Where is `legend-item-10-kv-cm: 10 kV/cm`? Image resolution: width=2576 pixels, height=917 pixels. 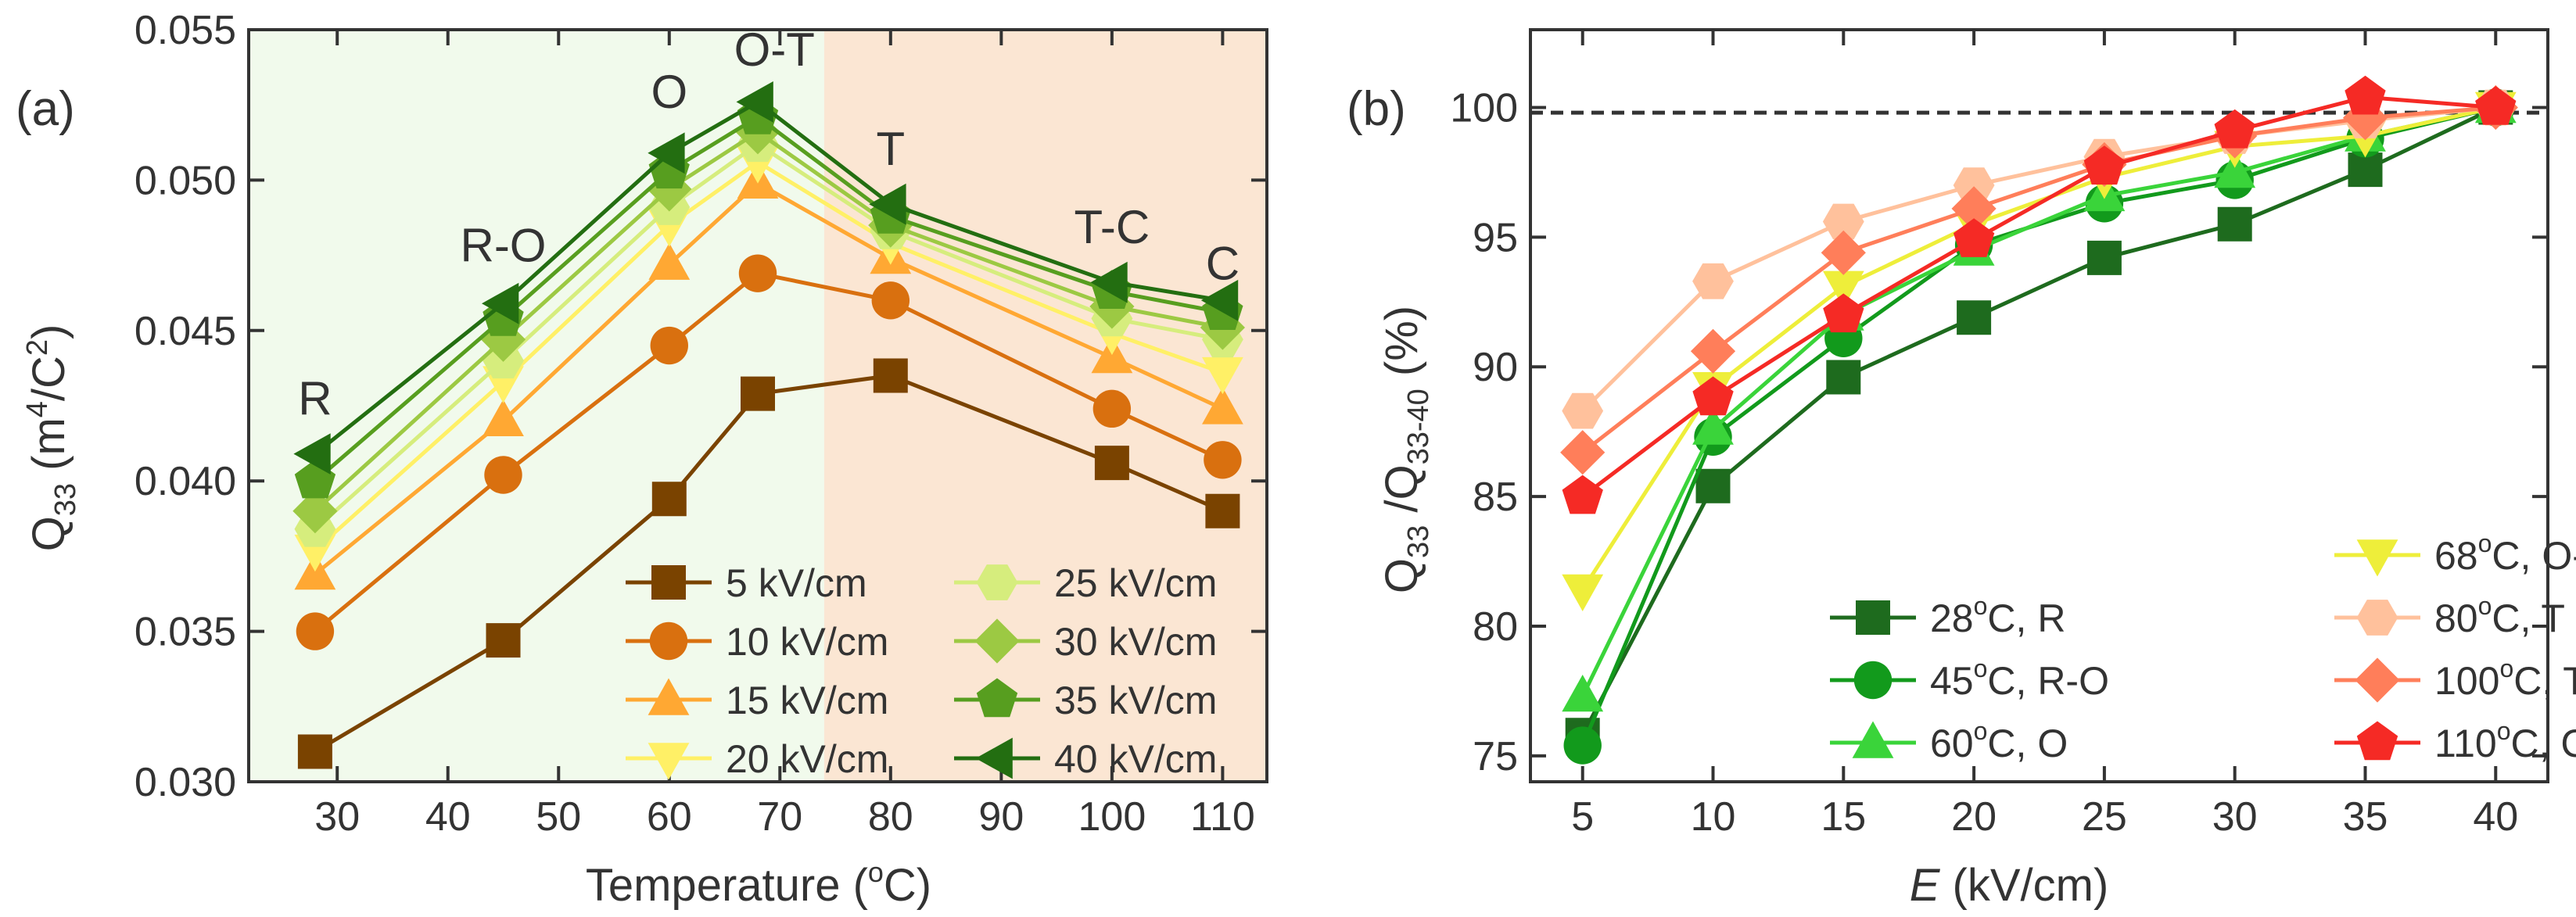 legend-item-10-kv-cm: 10 kV/cm is located at coordinates (757, 642).